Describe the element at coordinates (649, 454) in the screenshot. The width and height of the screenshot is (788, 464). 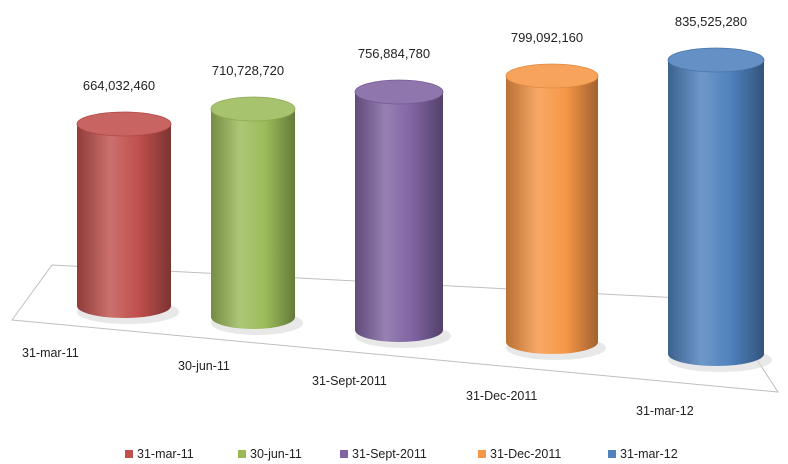
I see `legend-label: 31-mar-12` at that location.